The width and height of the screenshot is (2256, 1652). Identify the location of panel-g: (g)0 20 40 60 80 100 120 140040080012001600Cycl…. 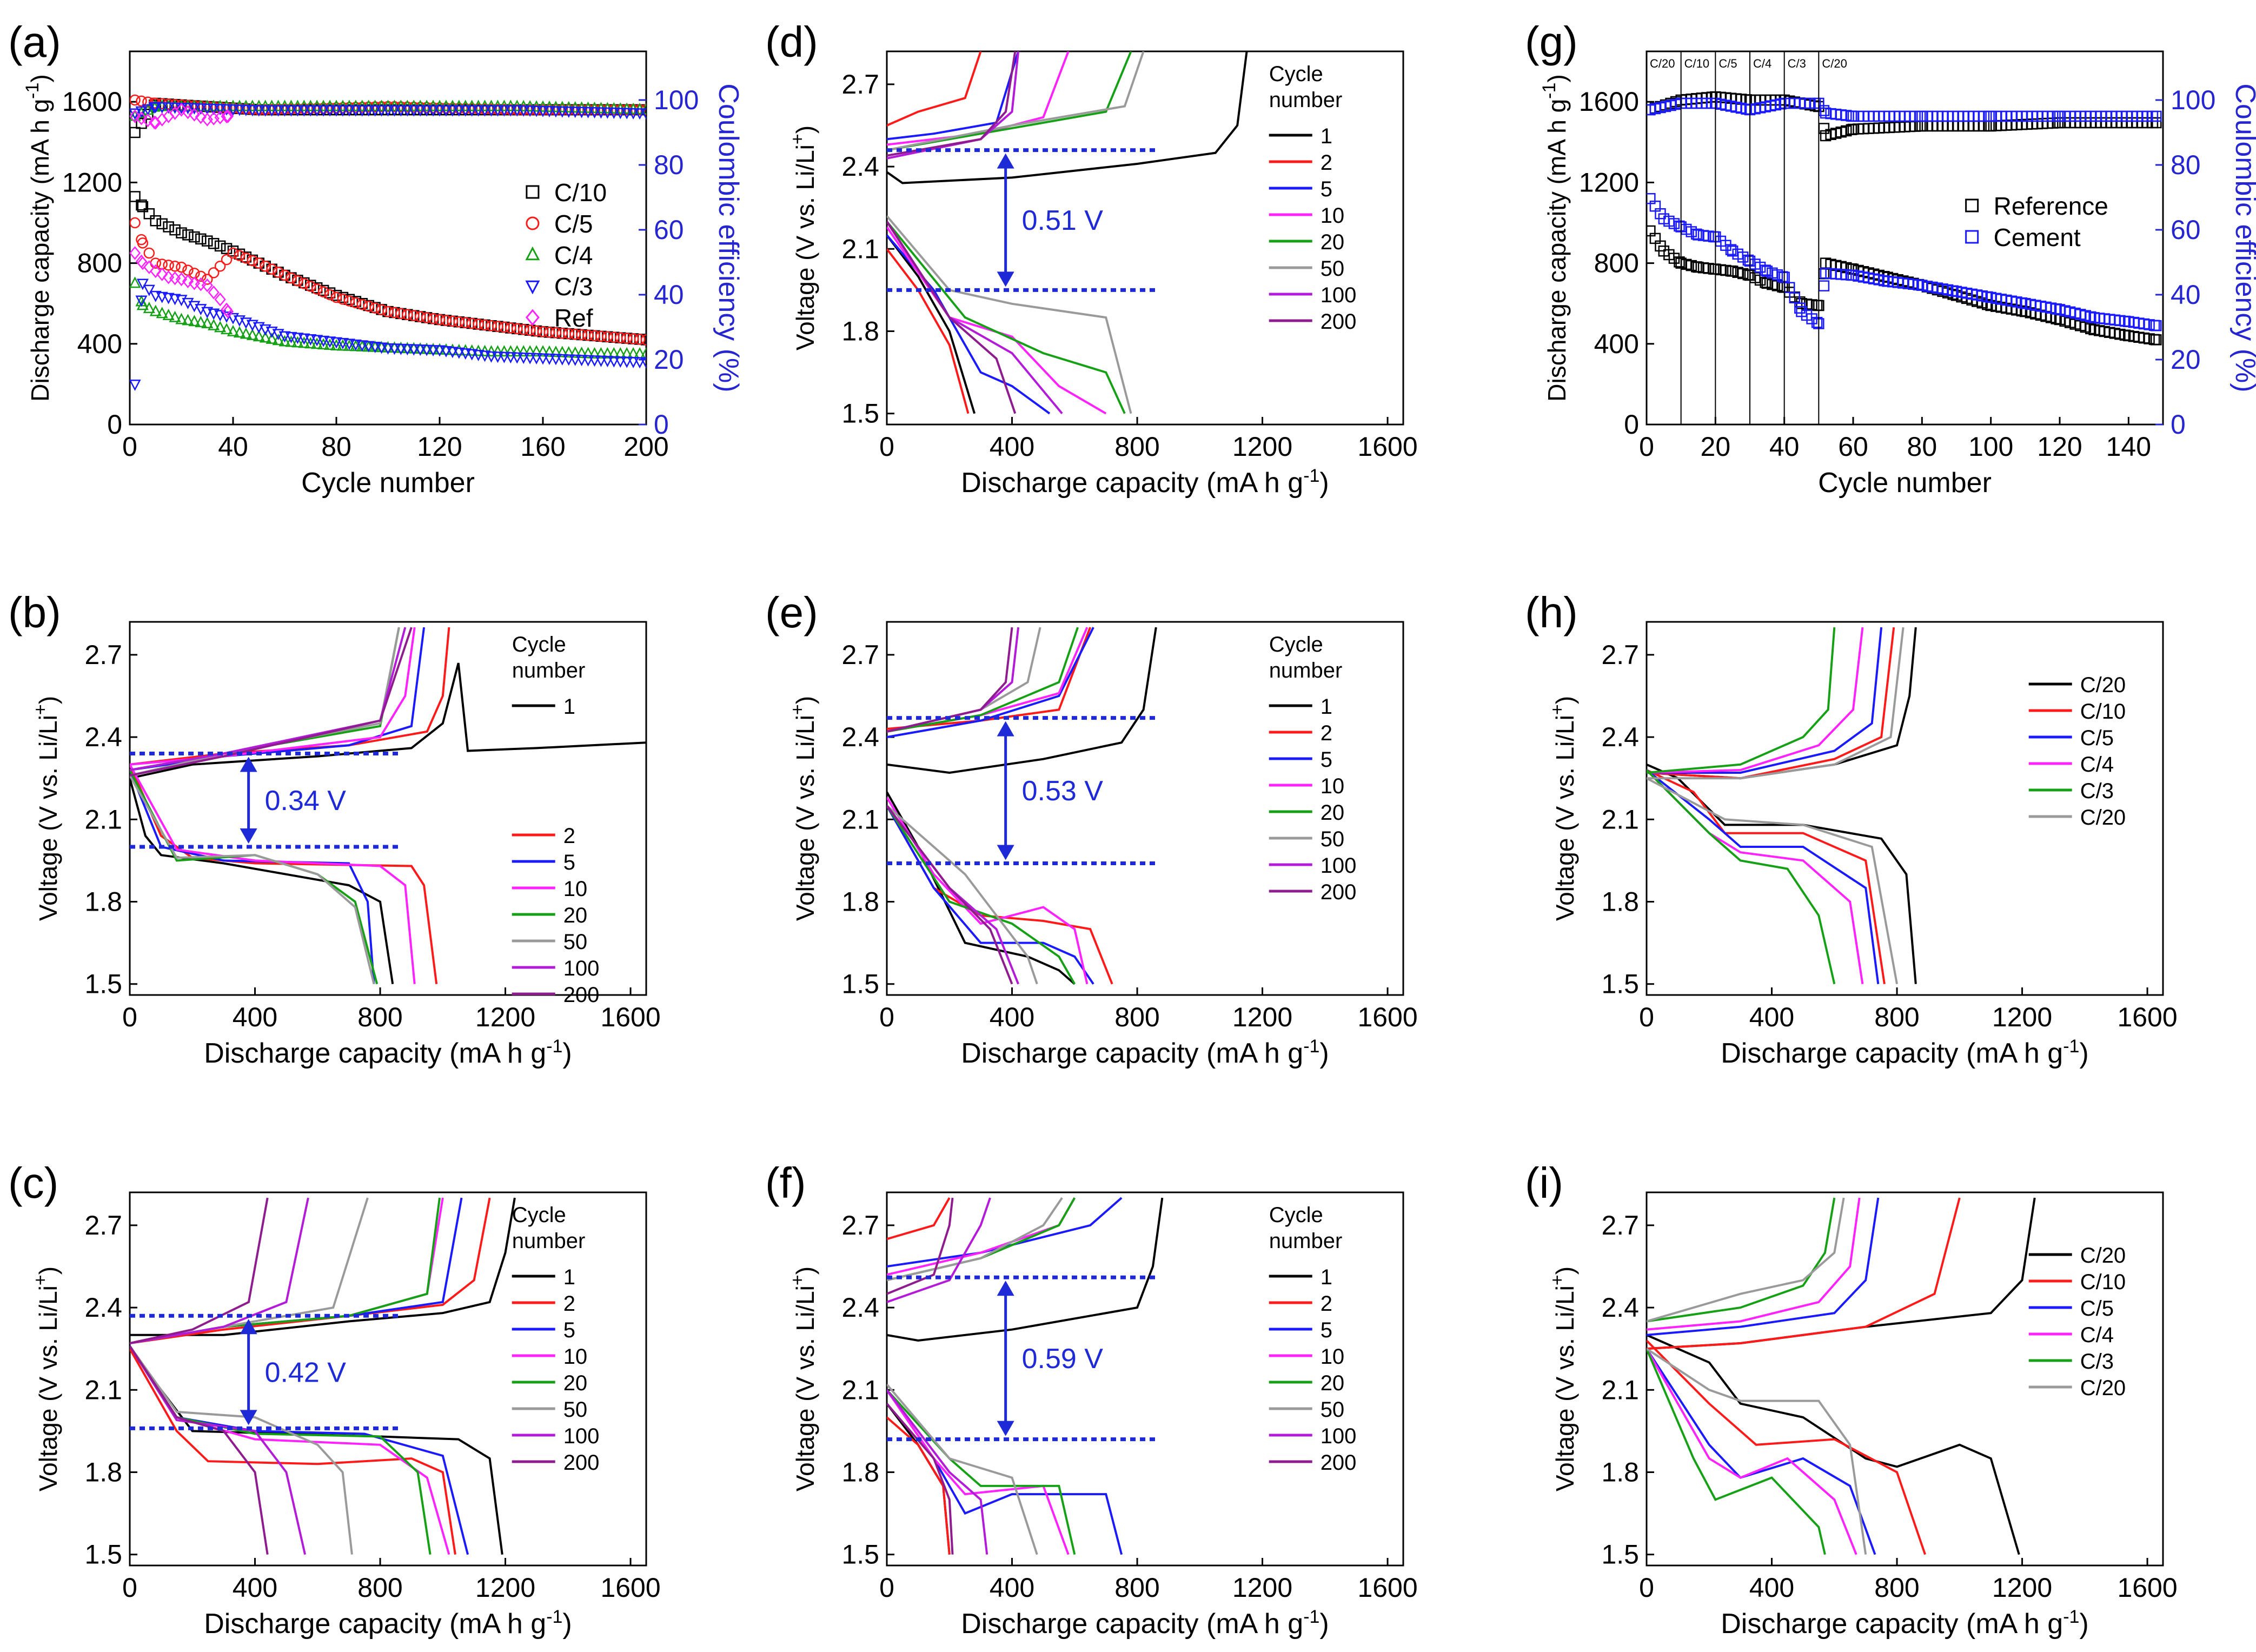
(1890, 258).